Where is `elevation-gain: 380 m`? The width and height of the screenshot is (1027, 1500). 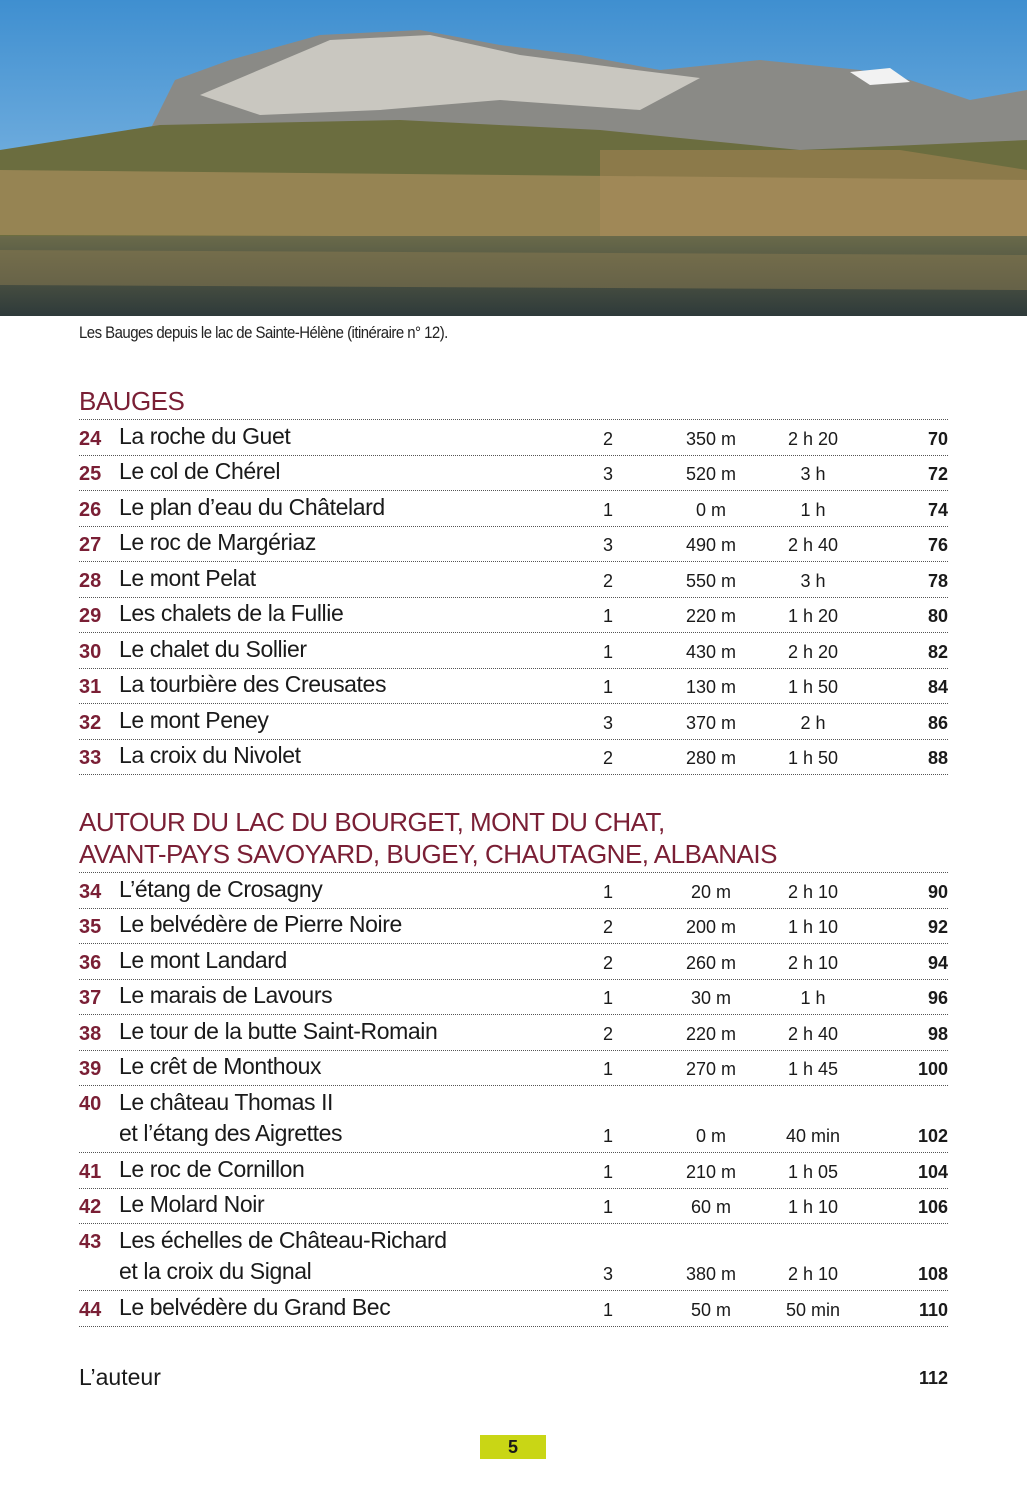
elevation-gain: 380 m is located at coordinates (711, 1274).